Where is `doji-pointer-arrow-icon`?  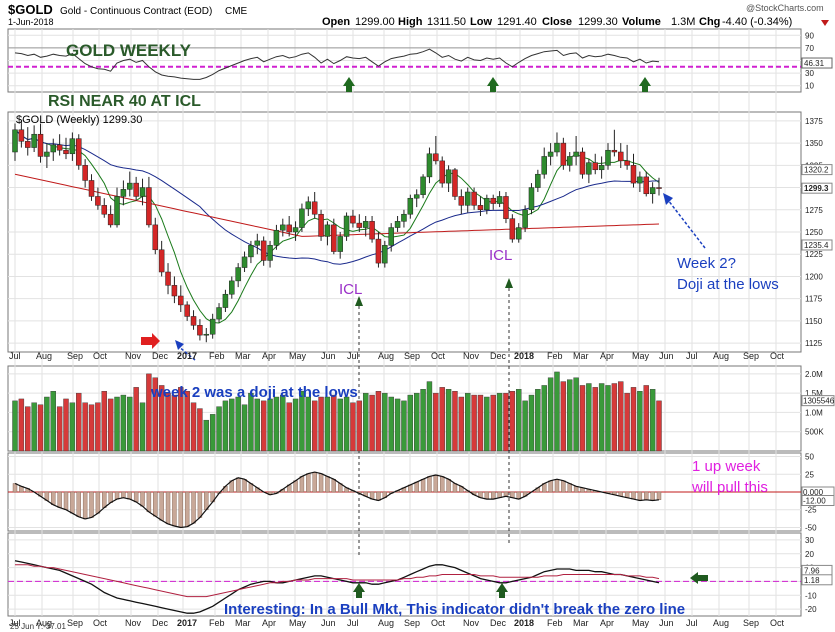
doji-pointer-arrow-icon is located at coordinates (179, 345).